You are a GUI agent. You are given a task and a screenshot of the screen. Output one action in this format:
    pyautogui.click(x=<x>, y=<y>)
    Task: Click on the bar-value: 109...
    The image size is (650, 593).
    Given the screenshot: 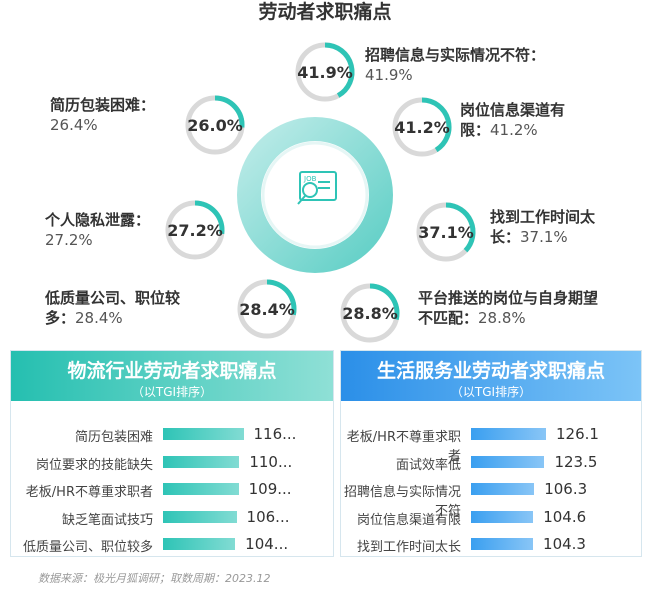 What is the action you would take?
    pyautogui.click(x=270, y=489)
    